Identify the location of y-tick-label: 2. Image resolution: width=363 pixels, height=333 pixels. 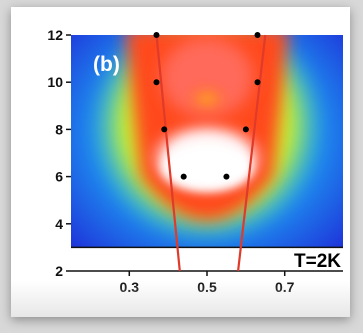
(59, 271).